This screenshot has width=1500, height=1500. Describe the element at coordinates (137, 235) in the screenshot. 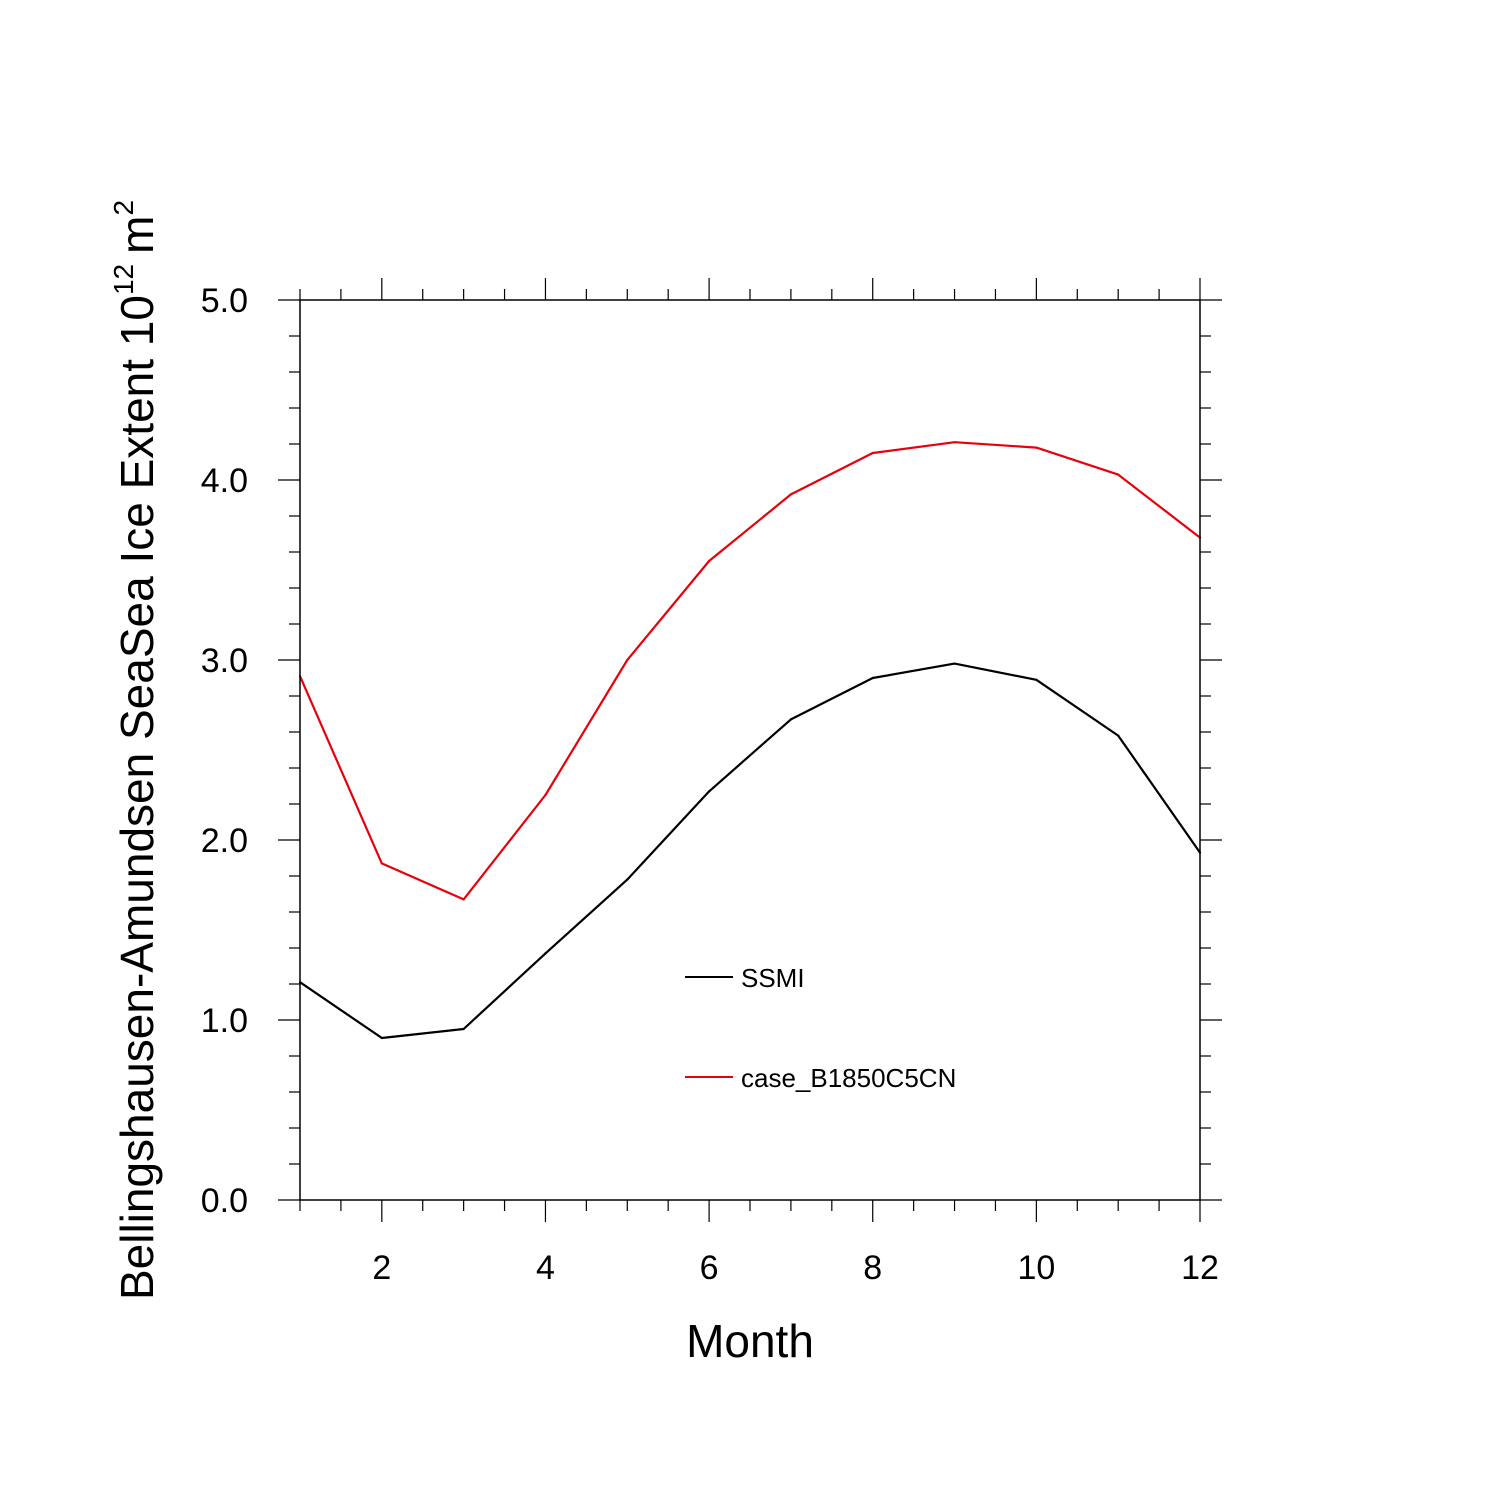

I see `y-axis-title-unit: m` at that location.